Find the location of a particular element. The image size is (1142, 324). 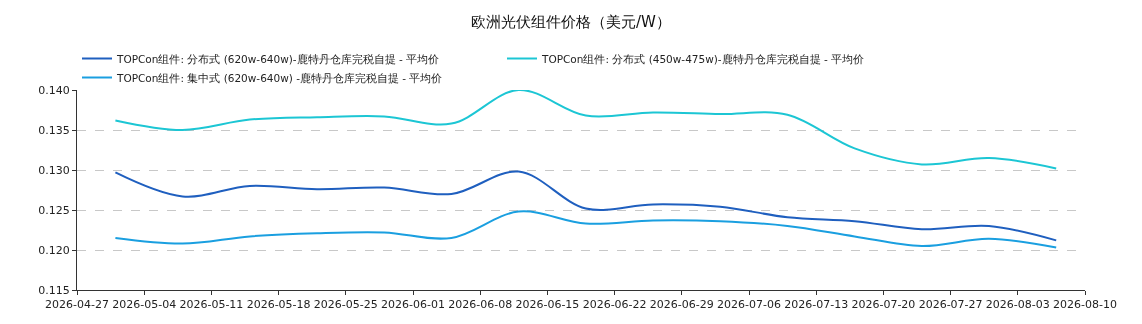

chart-title: 欧洲光伏组件价格（美元/W） is located at coordinates (571, 21).